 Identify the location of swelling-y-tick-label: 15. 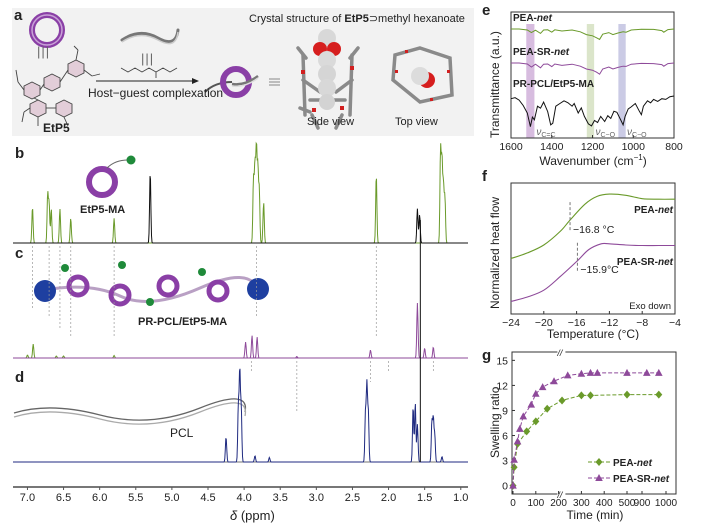
(502, 361).